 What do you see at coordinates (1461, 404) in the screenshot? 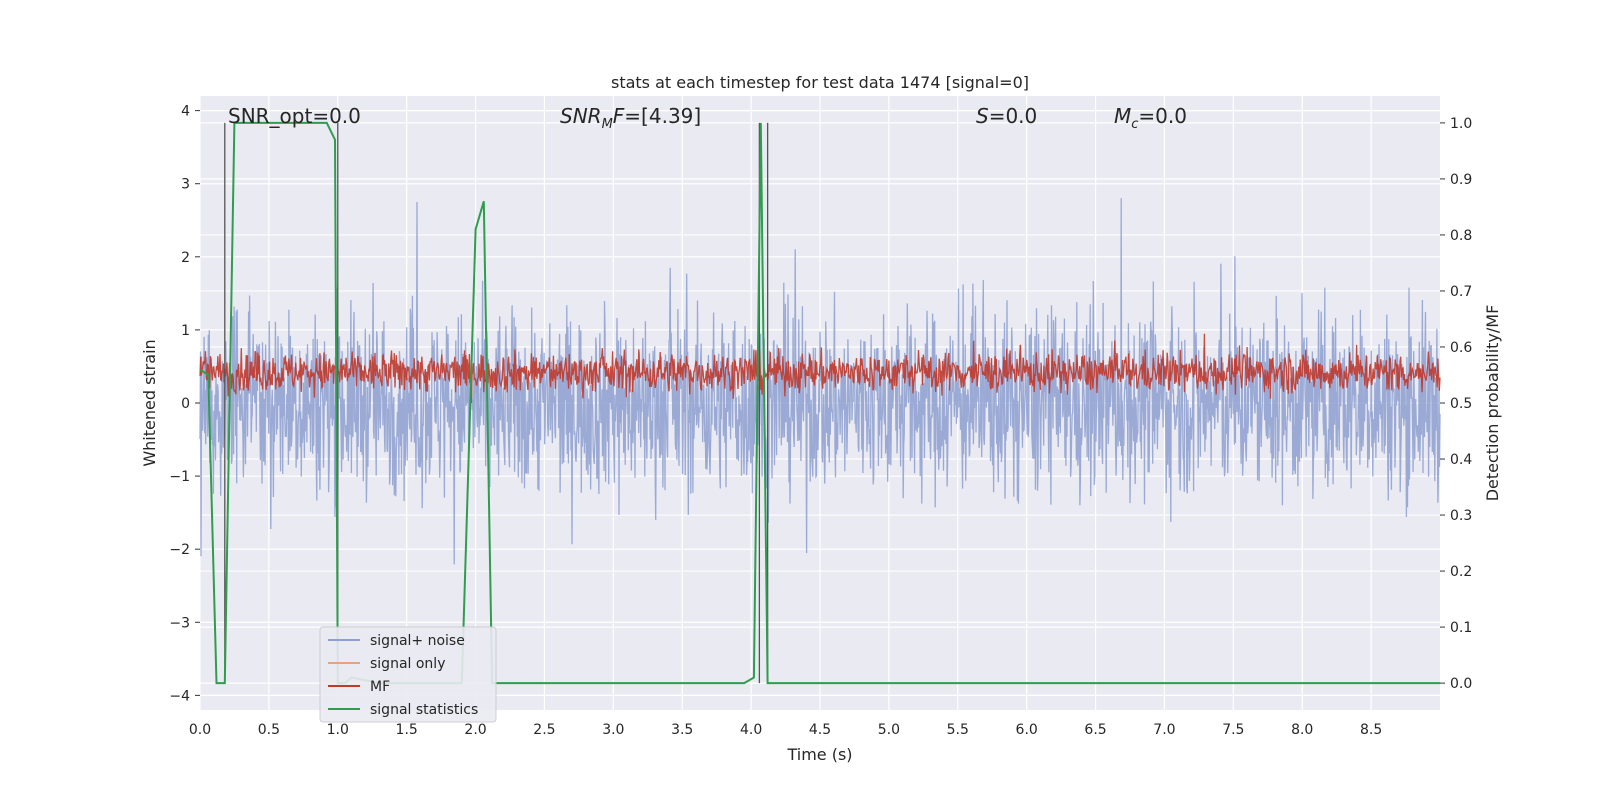
I see `y2-tick-label: 0.5` at bounding box center [1461, 404].